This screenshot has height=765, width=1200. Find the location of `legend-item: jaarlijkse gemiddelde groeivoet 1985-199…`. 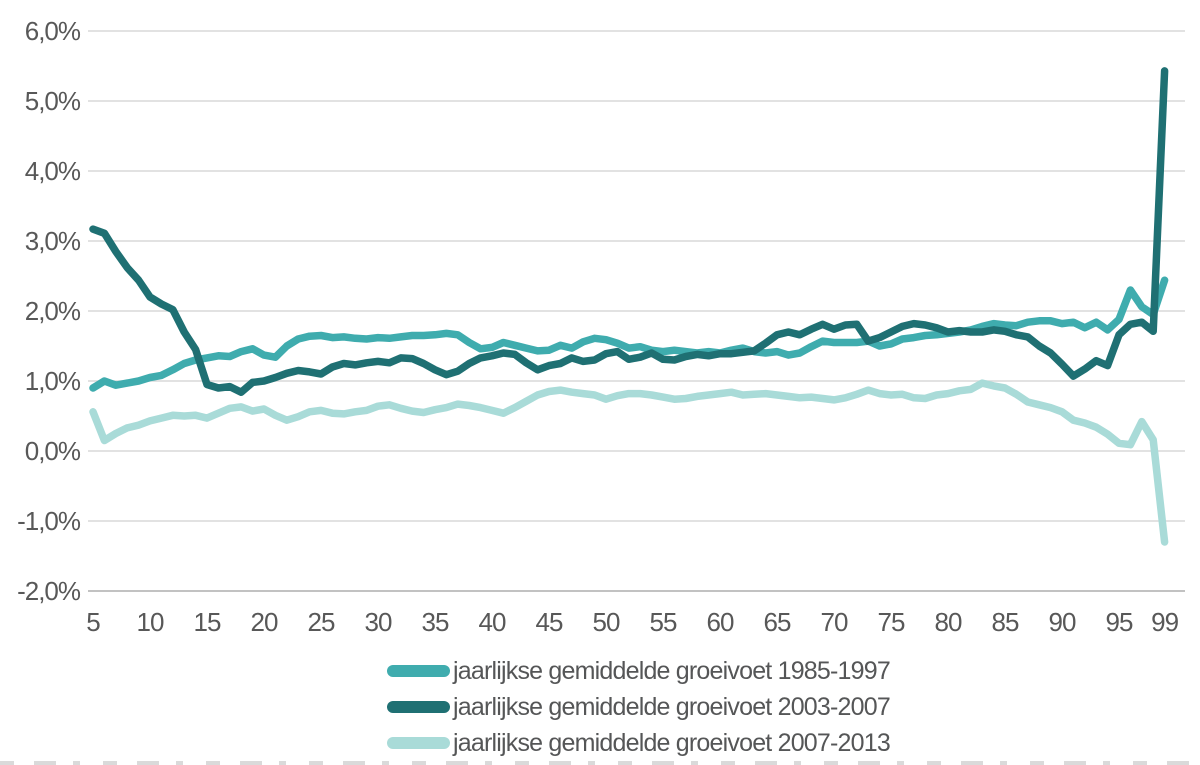

legend-item: jaarlijkse gemiddelde groeivoet 1985-199… is located at coordinates (639, 671).